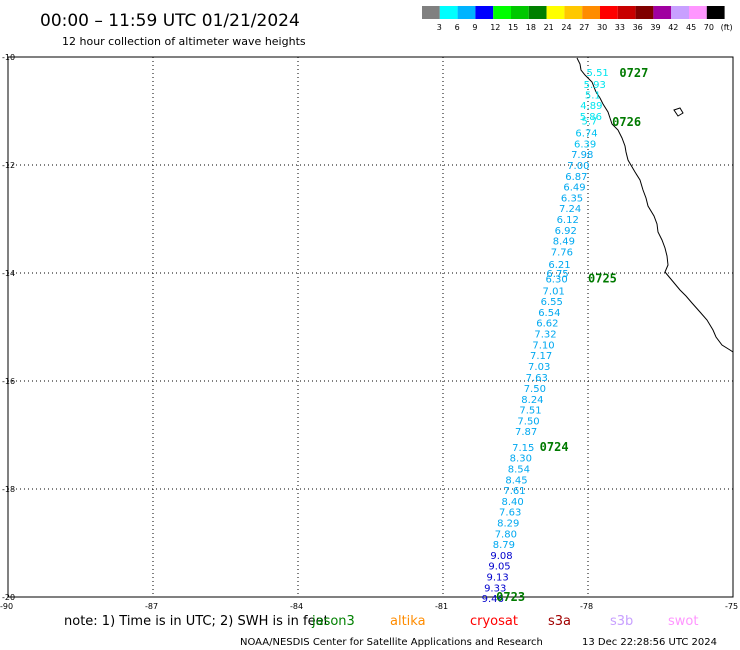  Describe the element at coordinates (586, 606) in the screenshot. I see `lon-label: -78` at that location.